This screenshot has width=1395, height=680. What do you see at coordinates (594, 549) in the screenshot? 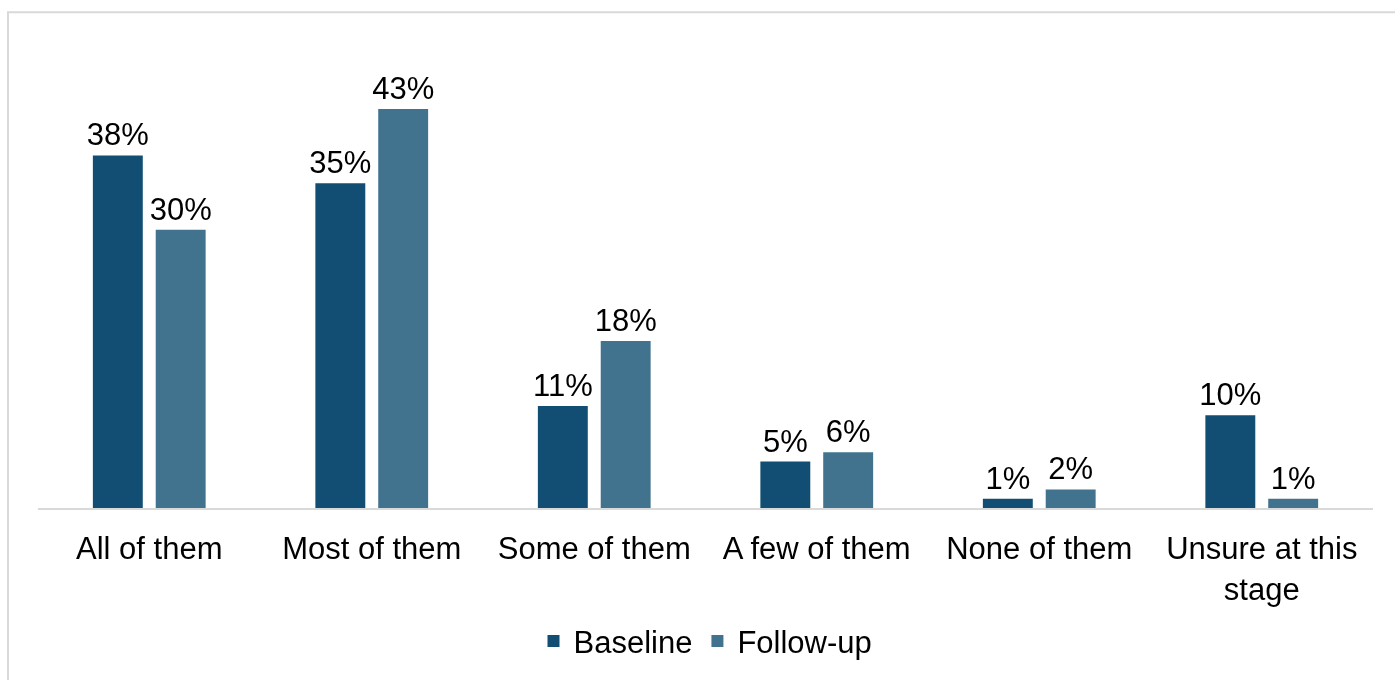
I see `x-tick-label: Some of them` at bounding box center [594, 549].